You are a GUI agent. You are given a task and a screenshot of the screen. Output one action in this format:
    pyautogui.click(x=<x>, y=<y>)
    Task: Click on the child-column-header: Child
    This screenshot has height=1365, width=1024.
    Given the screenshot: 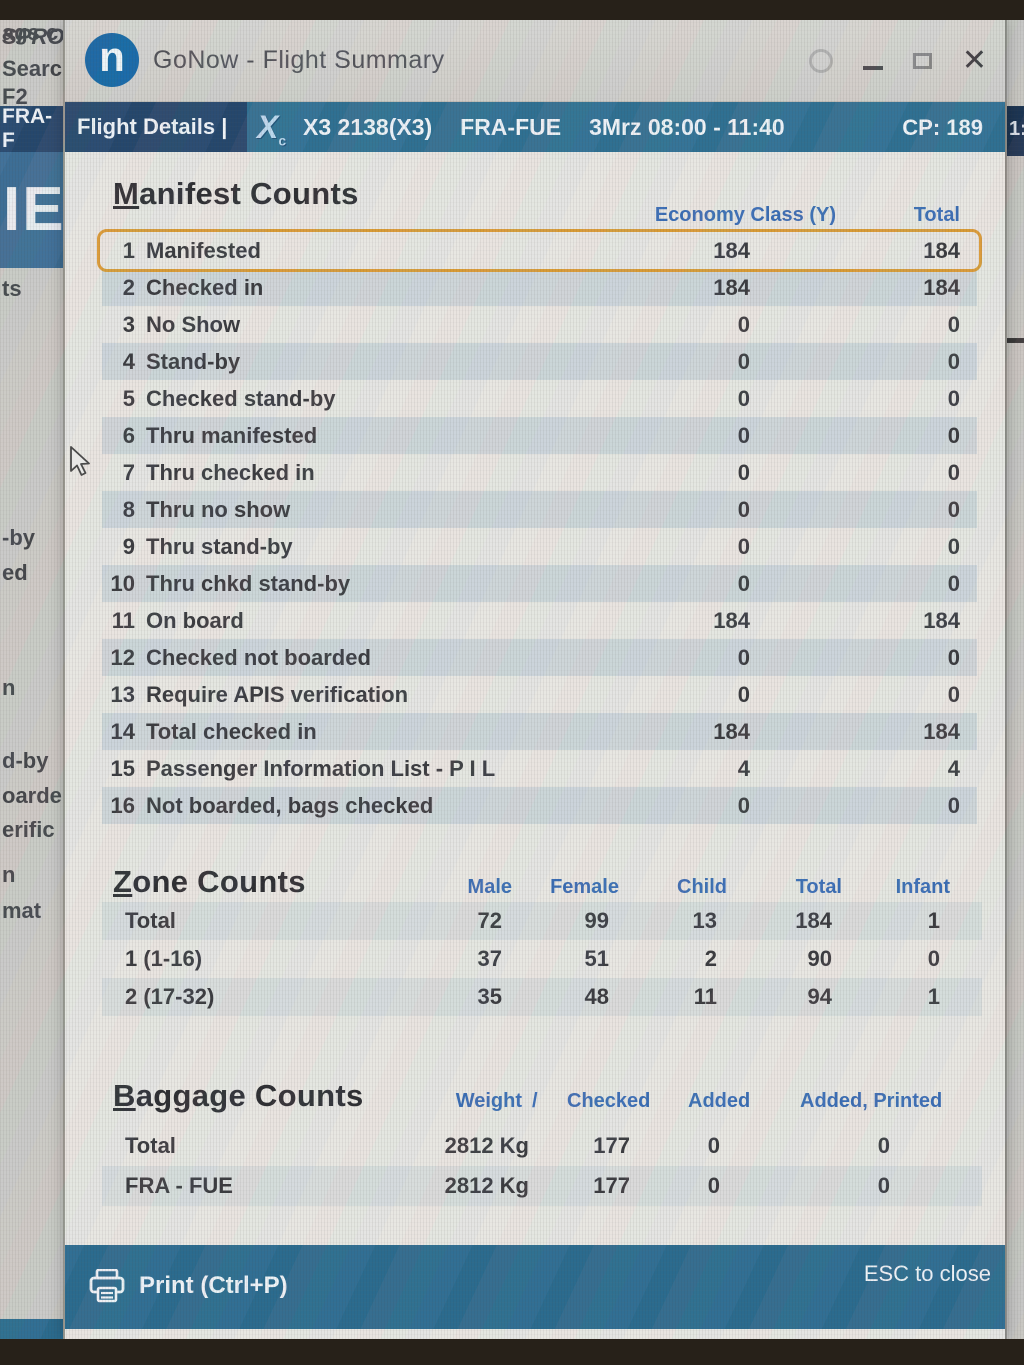 What is the action you would take?
    pyautogui.click(x=702, y=886)
    